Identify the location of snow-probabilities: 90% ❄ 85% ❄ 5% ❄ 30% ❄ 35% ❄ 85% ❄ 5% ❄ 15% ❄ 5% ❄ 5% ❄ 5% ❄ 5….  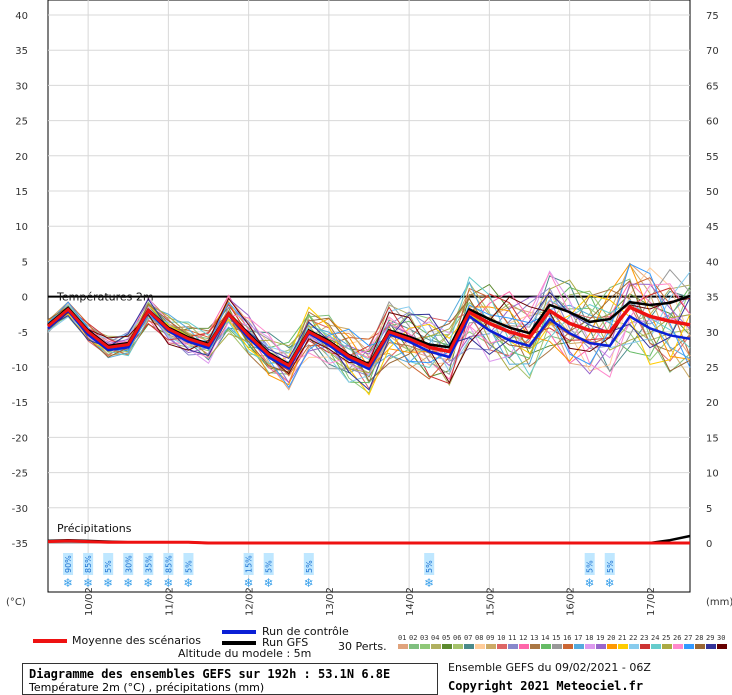
(339, 571).